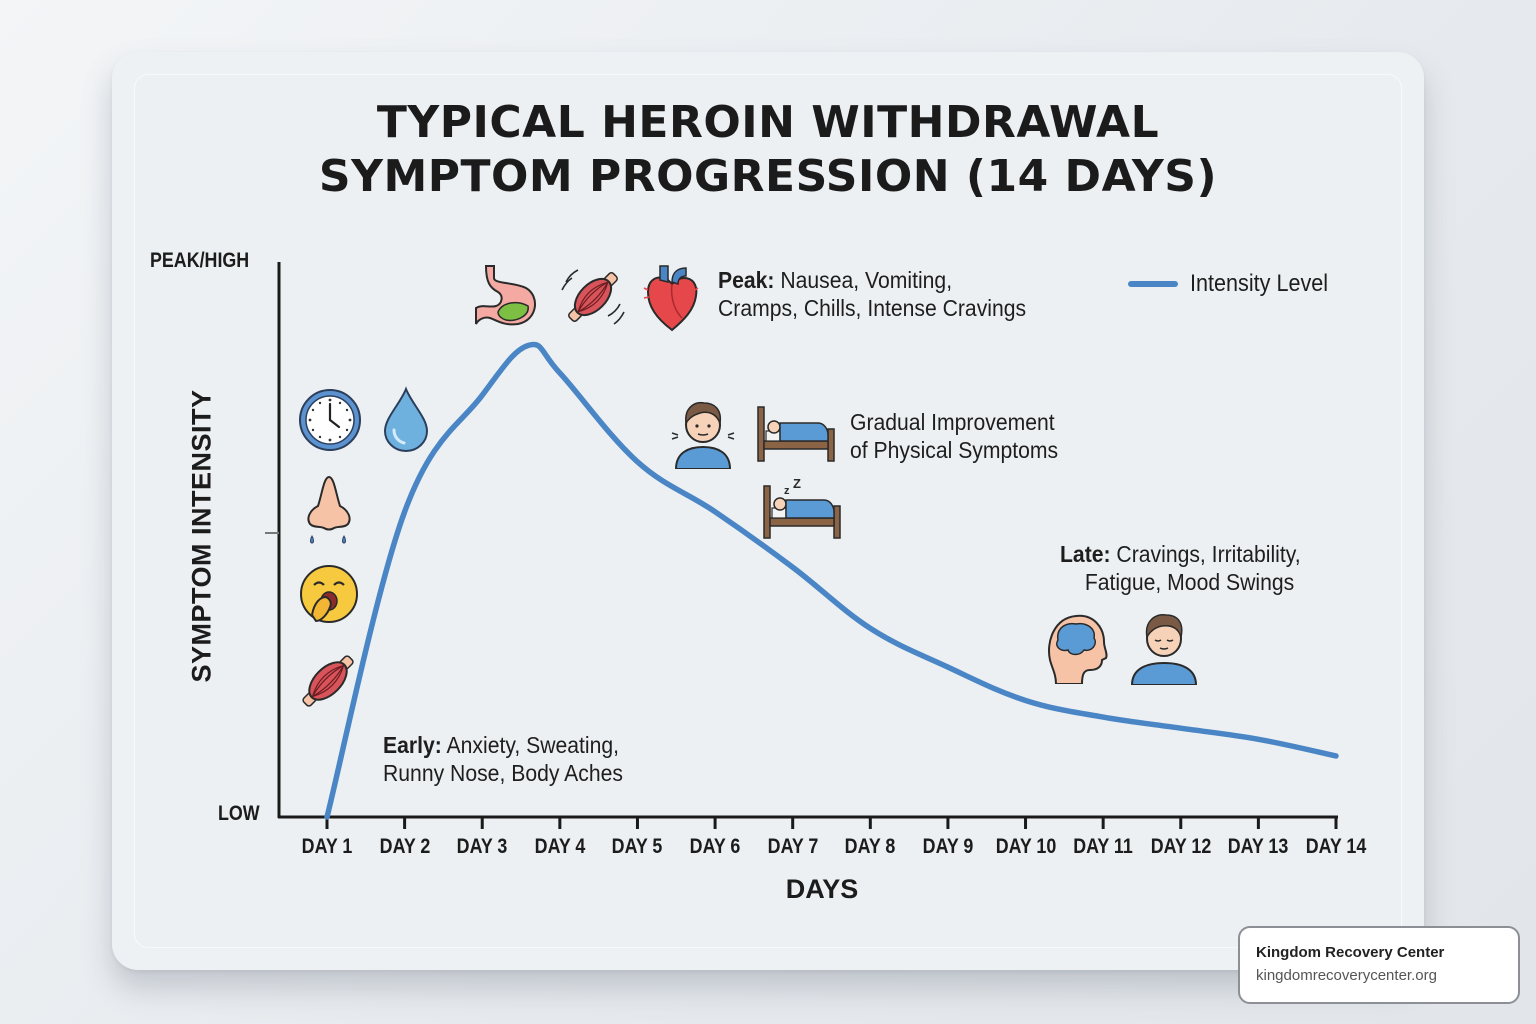  What do you see at coordinates (406, 419) in the screenshot?
I see `water-drop-icon` at bounding box center [406, 419].